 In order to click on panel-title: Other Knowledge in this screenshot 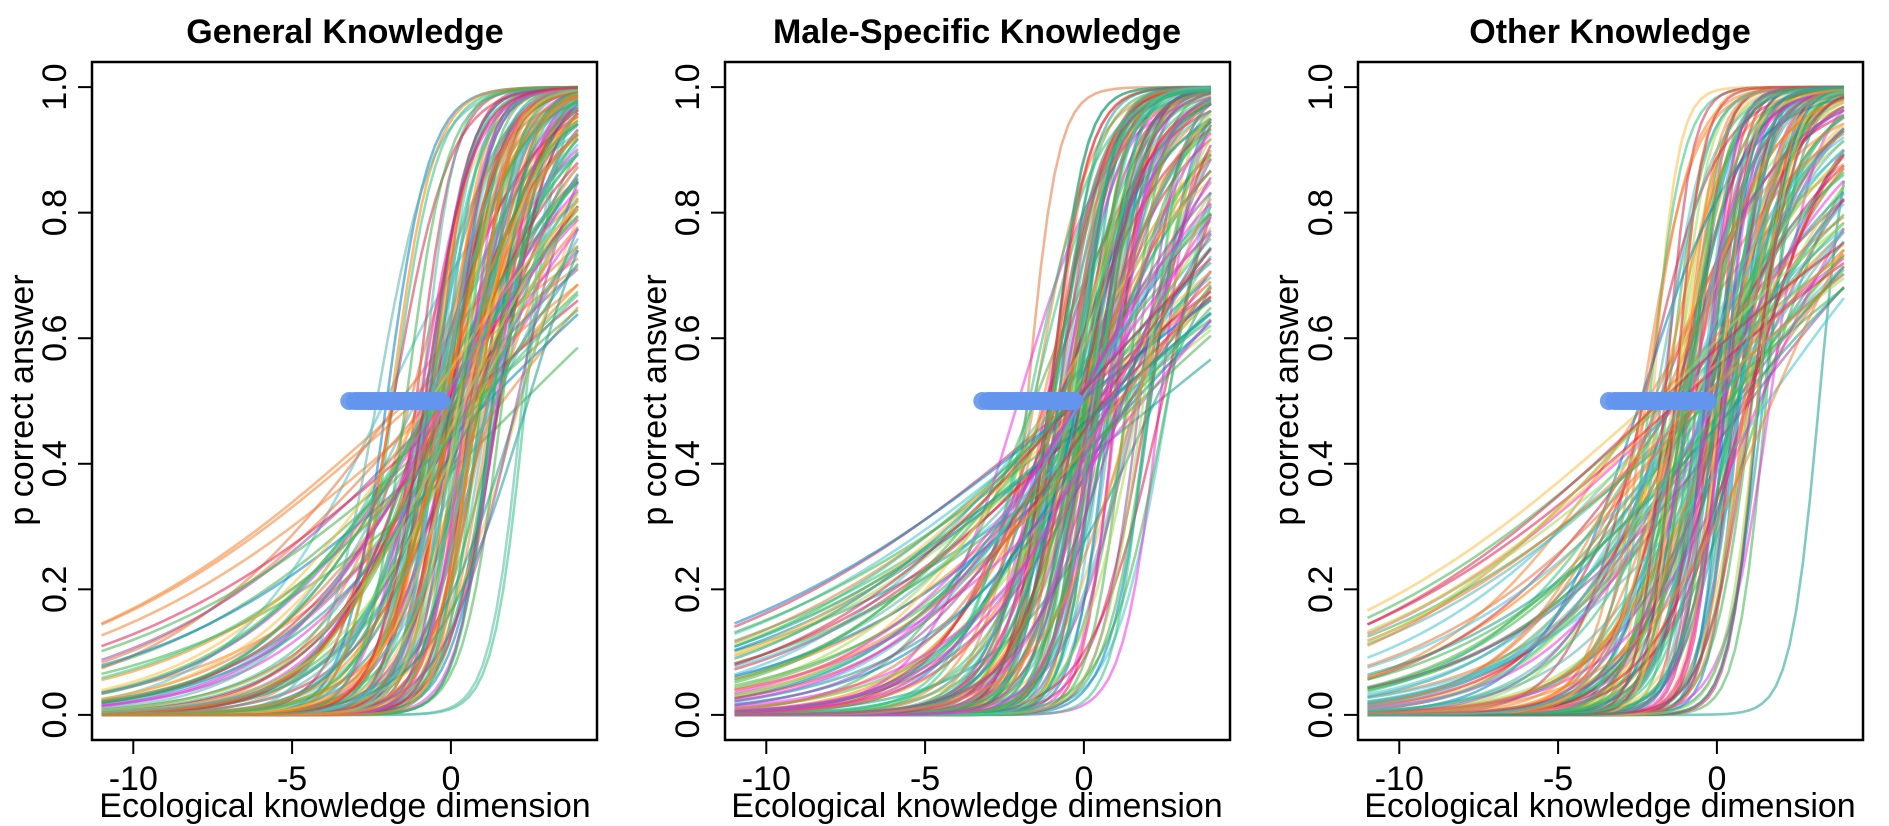, I will do `click(1609, 32)`.